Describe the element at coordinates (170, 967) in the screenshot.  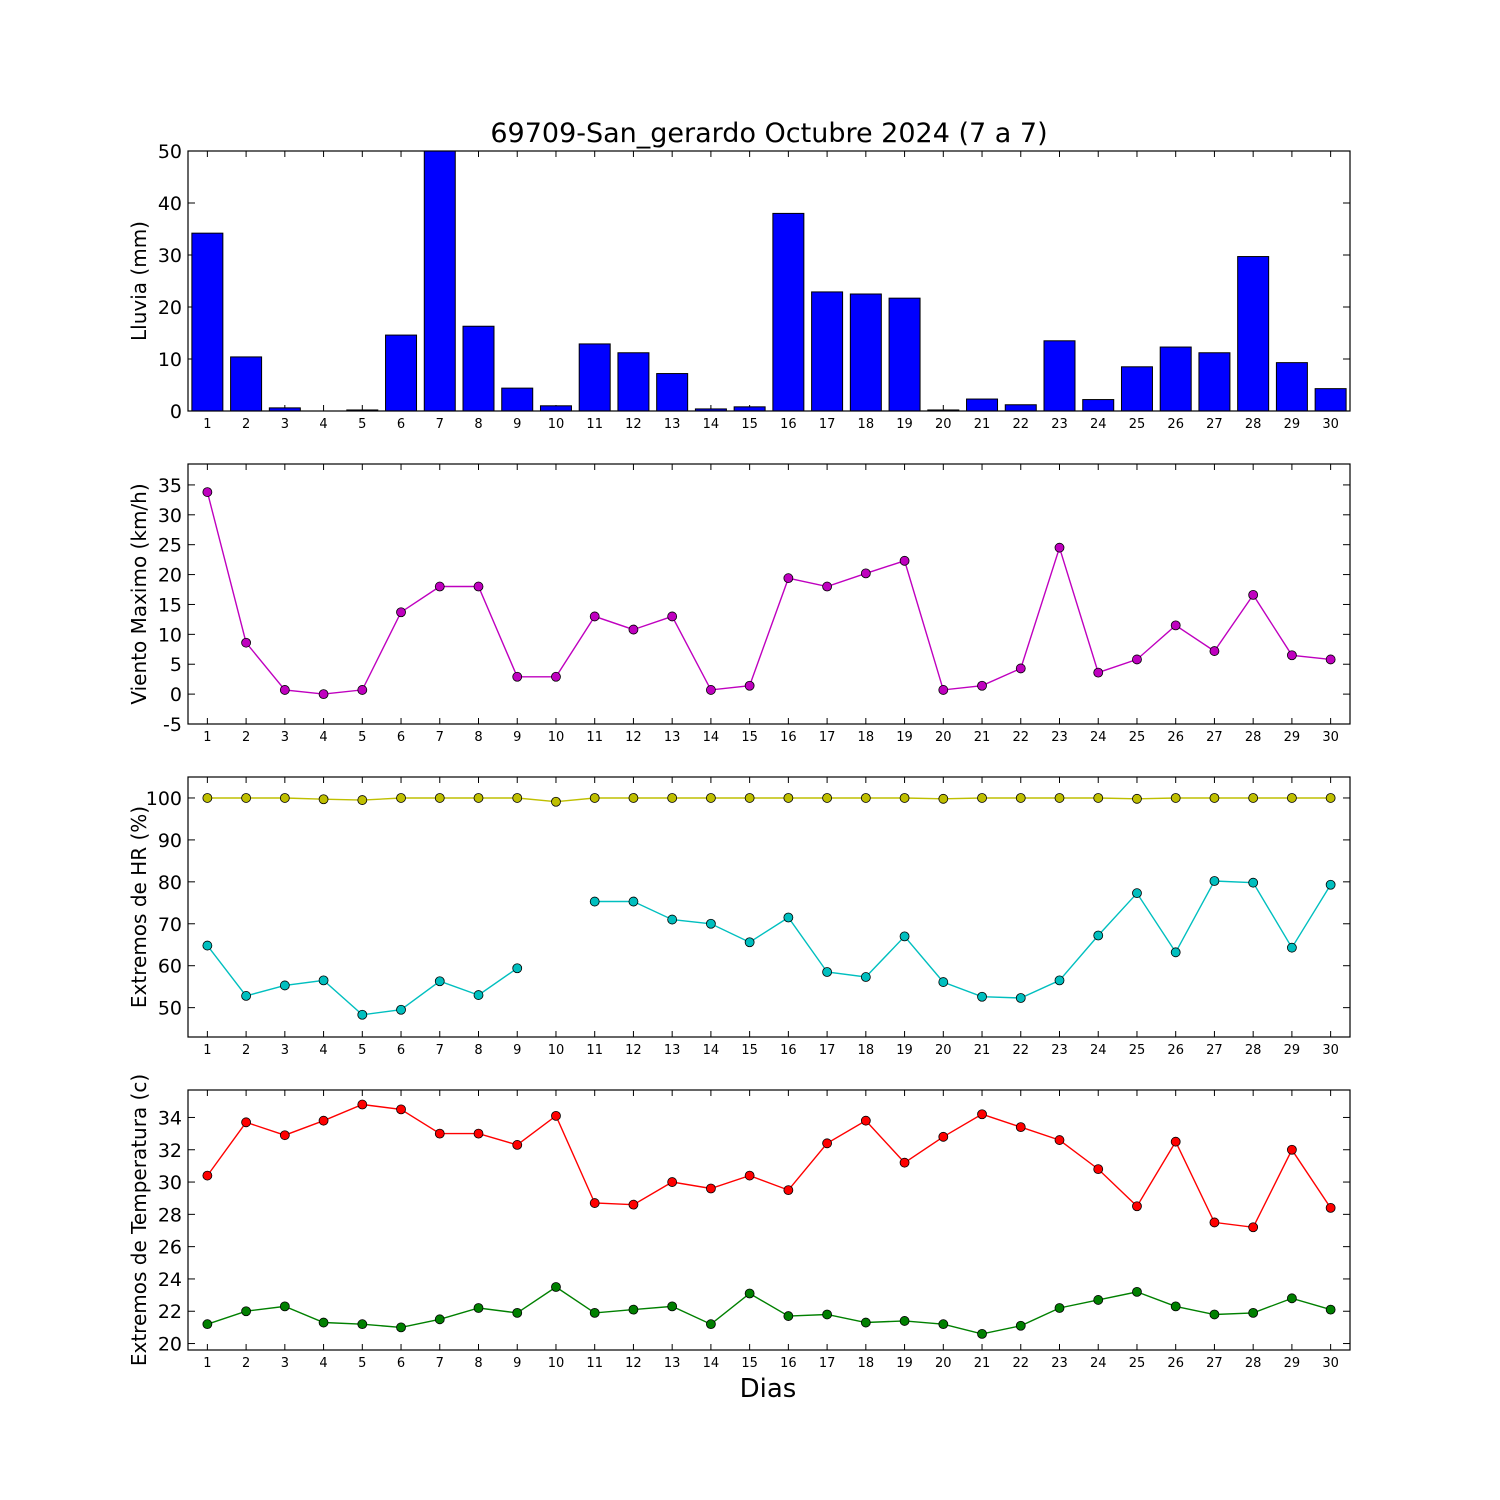
I see `y-tick-label: 60` at that location.